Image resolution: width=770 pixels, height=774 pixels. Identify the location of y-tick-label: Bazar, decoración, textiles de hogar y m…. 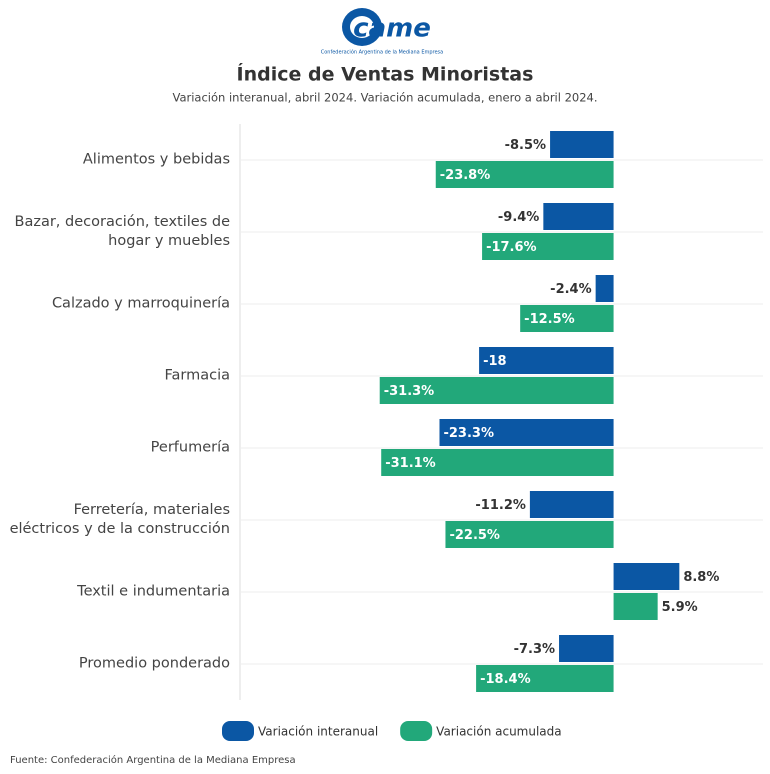
(122, 231).